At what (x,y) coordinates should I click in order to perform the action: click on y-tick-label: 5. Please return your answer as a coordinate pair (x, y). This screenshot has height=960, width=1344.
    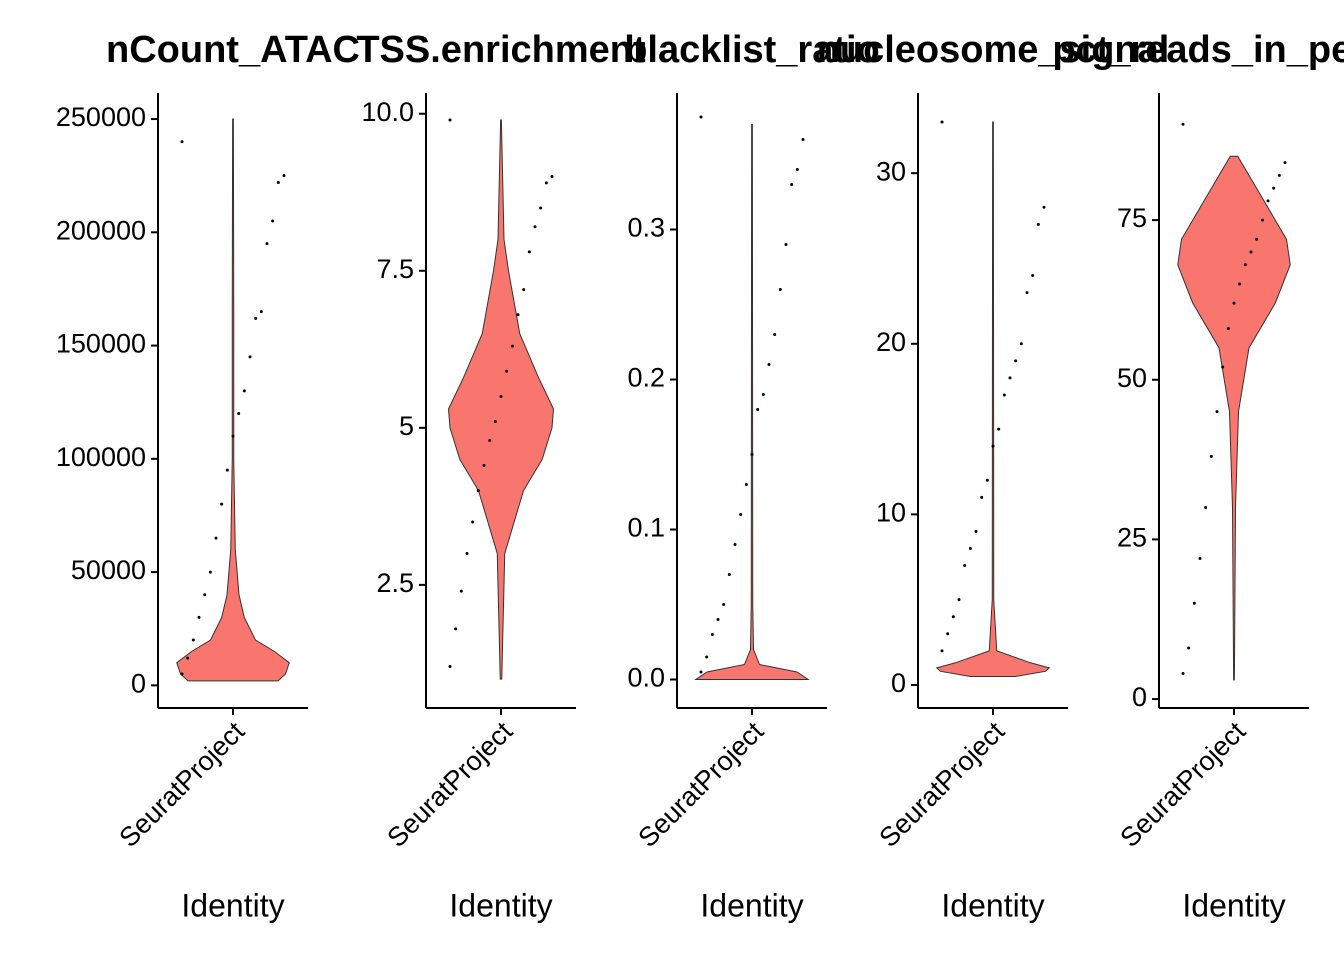
    Looking at the image, I should click on (406, 426).